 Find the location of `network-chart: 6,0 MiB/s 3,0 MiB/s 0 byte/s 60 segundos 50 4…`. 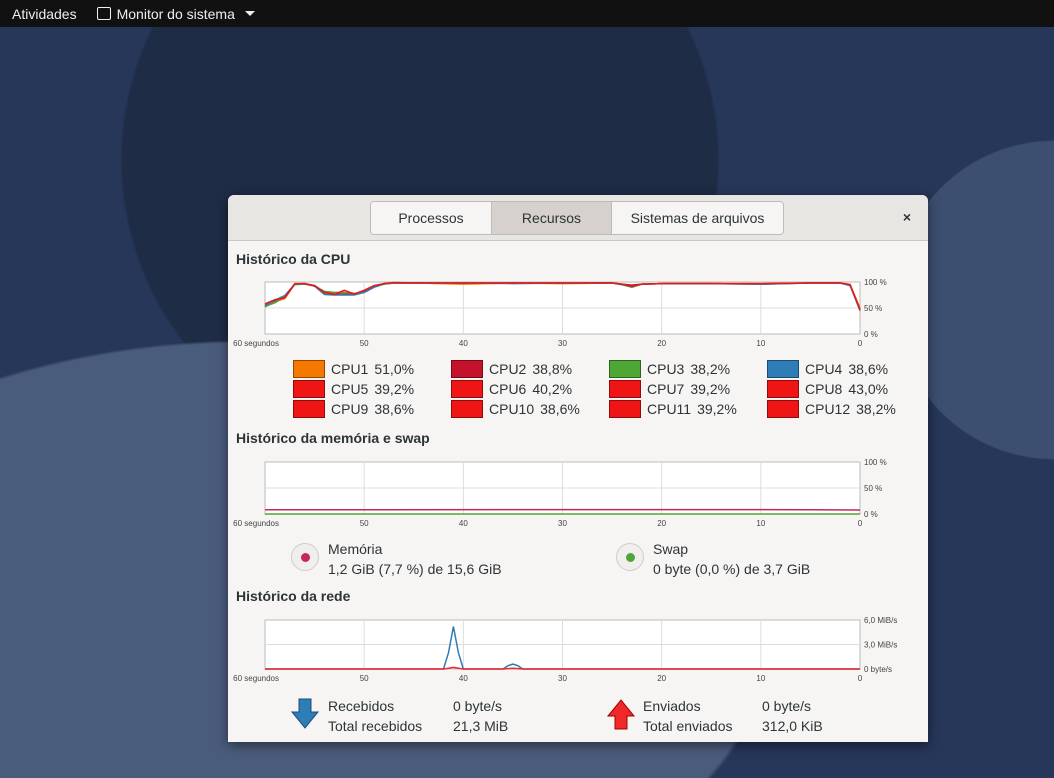

network-chart: 6,0 MiB/s 3,0 MiB/s 0 byte/s 60 segundos 50 4… is located at coordinates (565, 649).